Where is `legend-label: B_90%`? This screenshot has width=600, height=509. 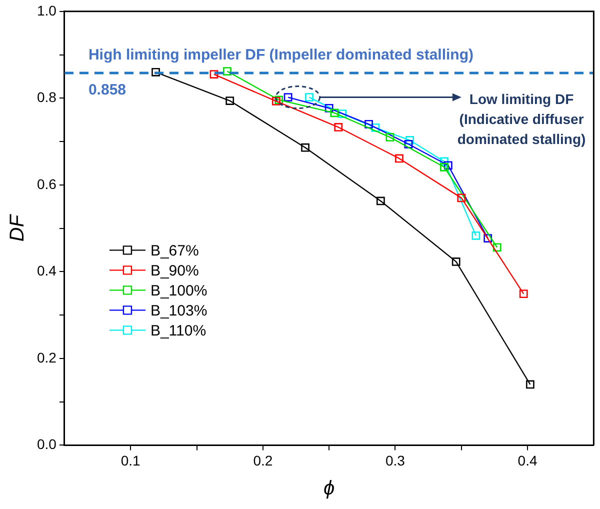 legend-label: B_90% is located at coordinates (174, 271).